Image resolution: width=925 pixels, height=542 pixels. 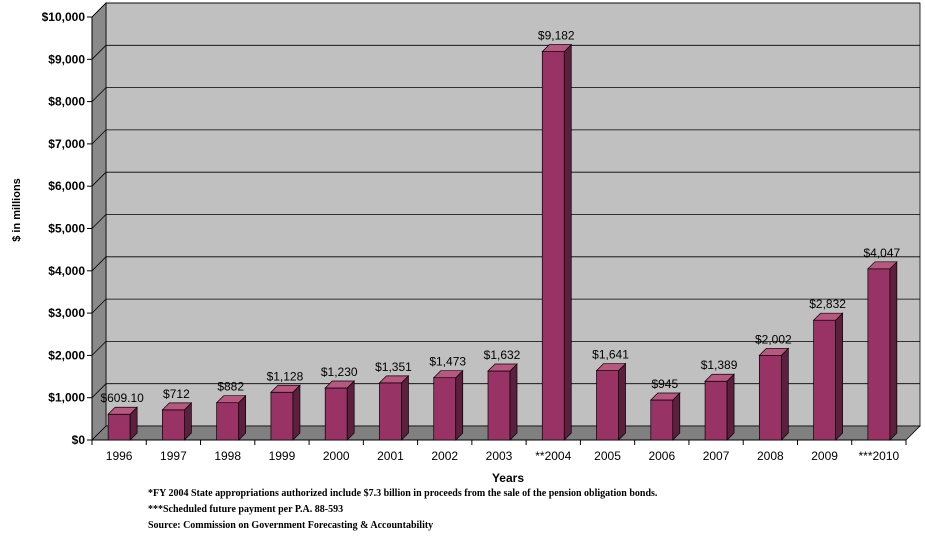 I want to click on data-label: $609.10, so click(x=122, y=398).